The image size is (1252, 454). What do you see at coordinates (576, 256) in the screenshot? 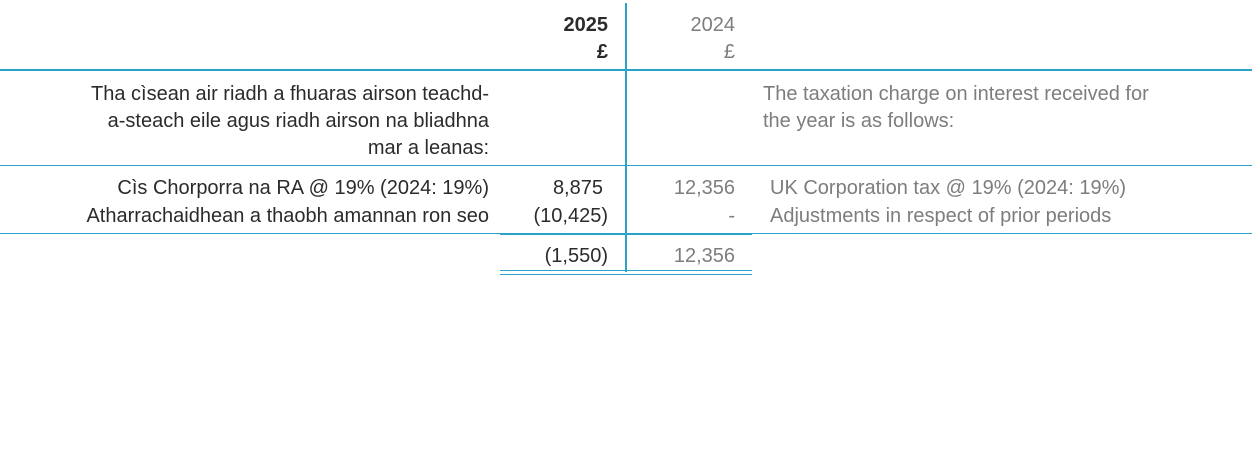
I see `total-value-current: (1,550)` at bounding box center [576, 256].